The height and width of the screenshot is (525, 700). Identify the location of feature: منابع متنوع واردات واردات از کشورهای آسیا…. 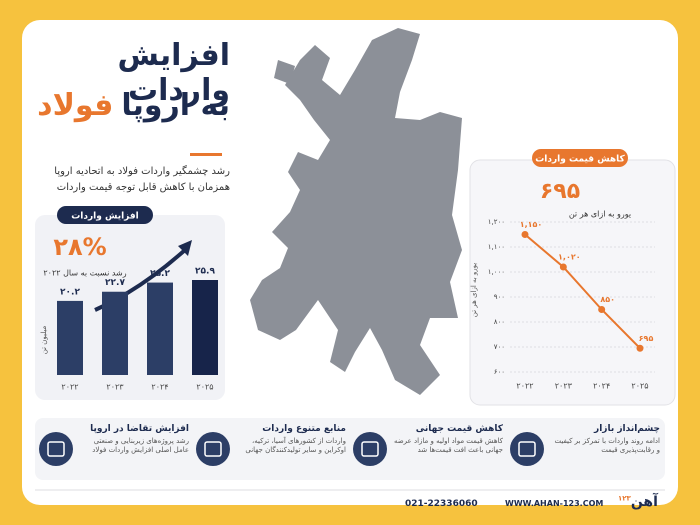
(291, 440).